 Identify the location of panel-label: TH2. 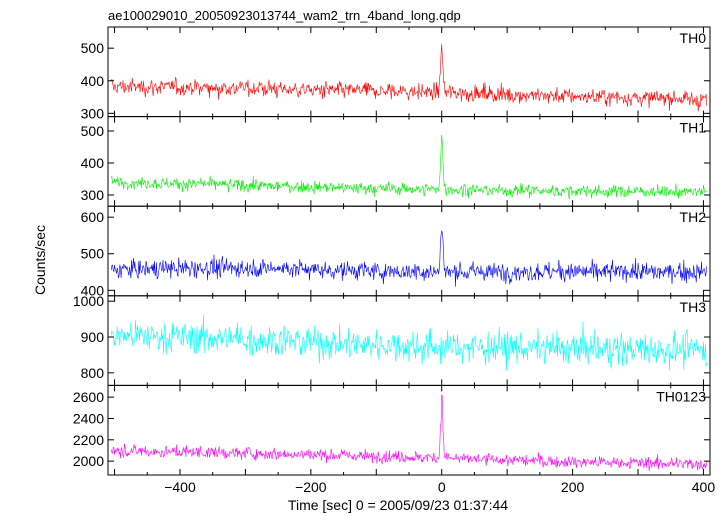
(693, 217).